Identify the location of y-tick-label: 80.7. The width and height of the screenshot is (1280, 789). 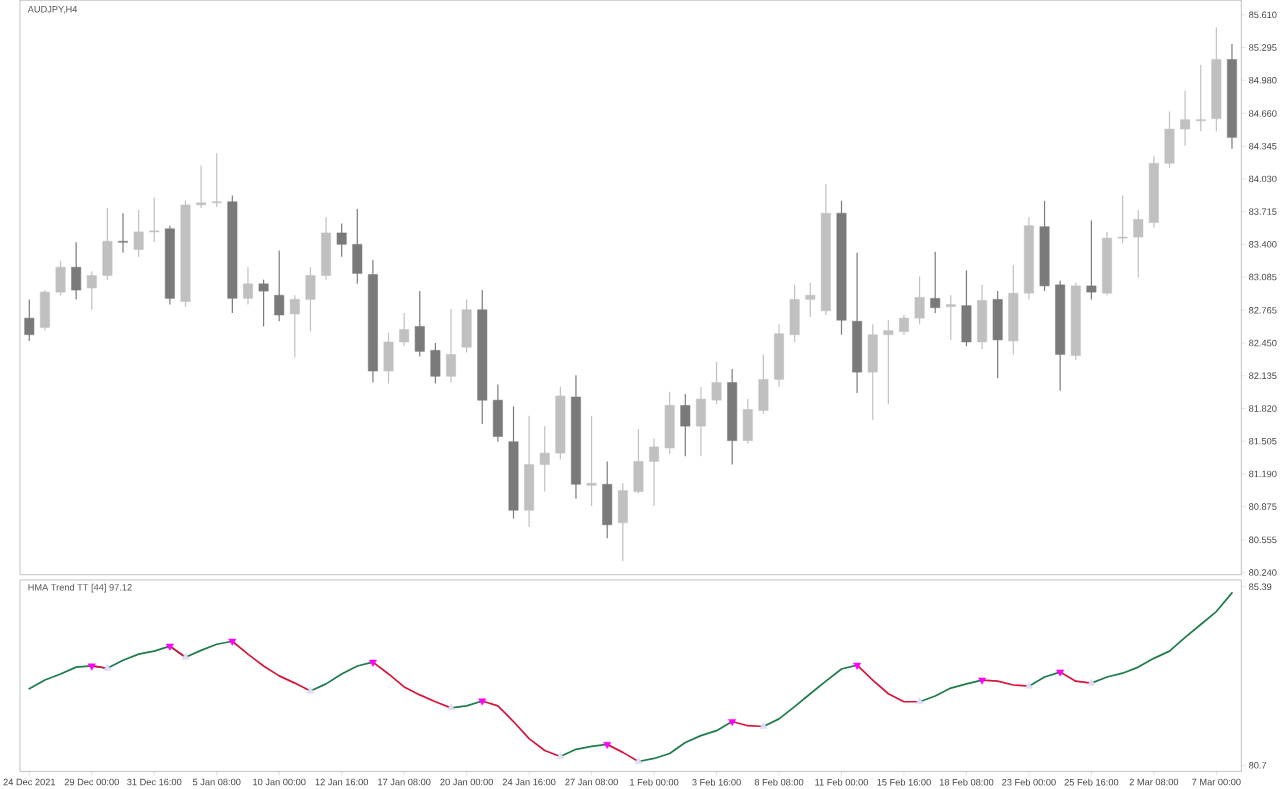
(1258, 765).